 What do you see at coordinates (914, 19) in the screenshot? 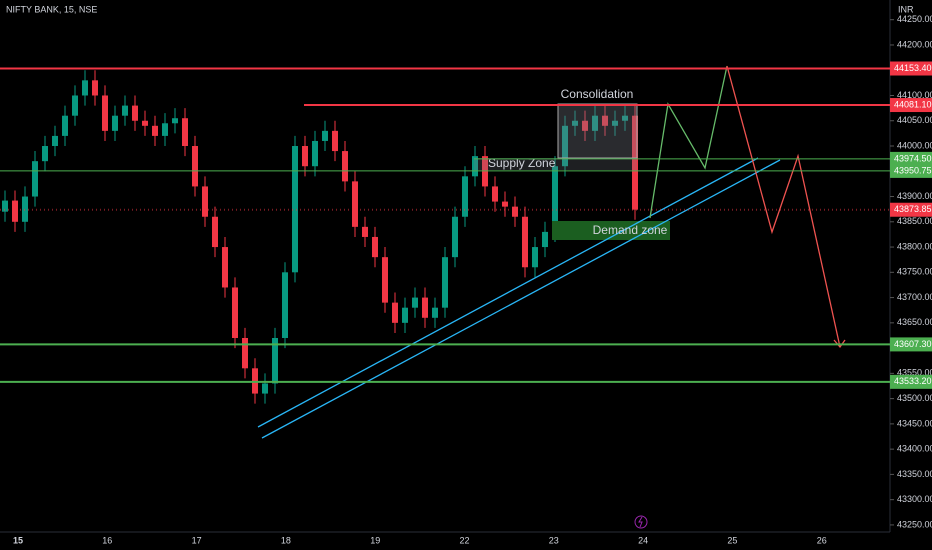
I see `y-tick-label: 44250.00` at bounding box center [914, 19].